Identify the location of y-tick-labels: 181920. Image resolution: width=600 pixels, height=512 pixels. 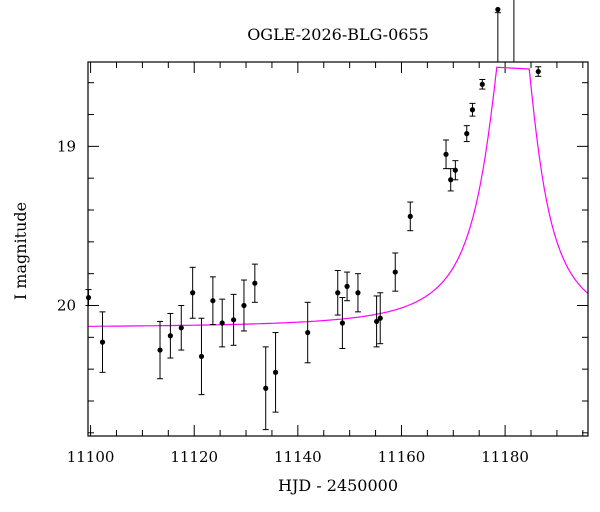
(66, 225).